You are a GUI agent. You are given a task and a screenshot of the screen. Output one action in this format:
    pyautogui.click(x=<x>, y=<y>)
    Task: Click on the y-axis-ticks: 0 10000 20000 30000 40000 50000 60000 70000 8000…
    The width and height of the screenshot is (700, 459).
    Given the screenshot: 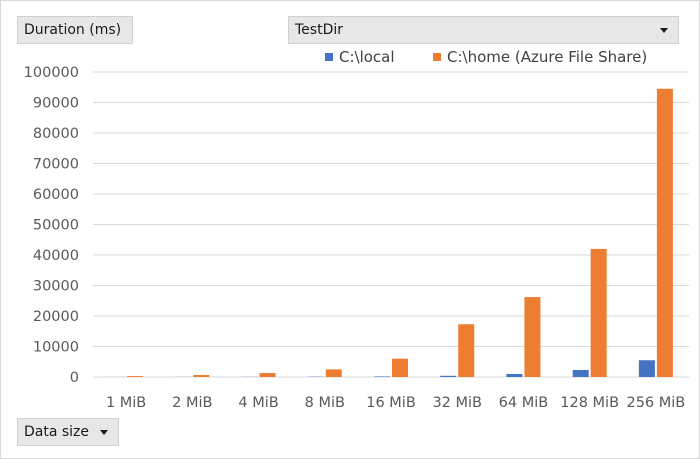 What is the action you would take?
    pyautogui.click(x=51, y=225)
    